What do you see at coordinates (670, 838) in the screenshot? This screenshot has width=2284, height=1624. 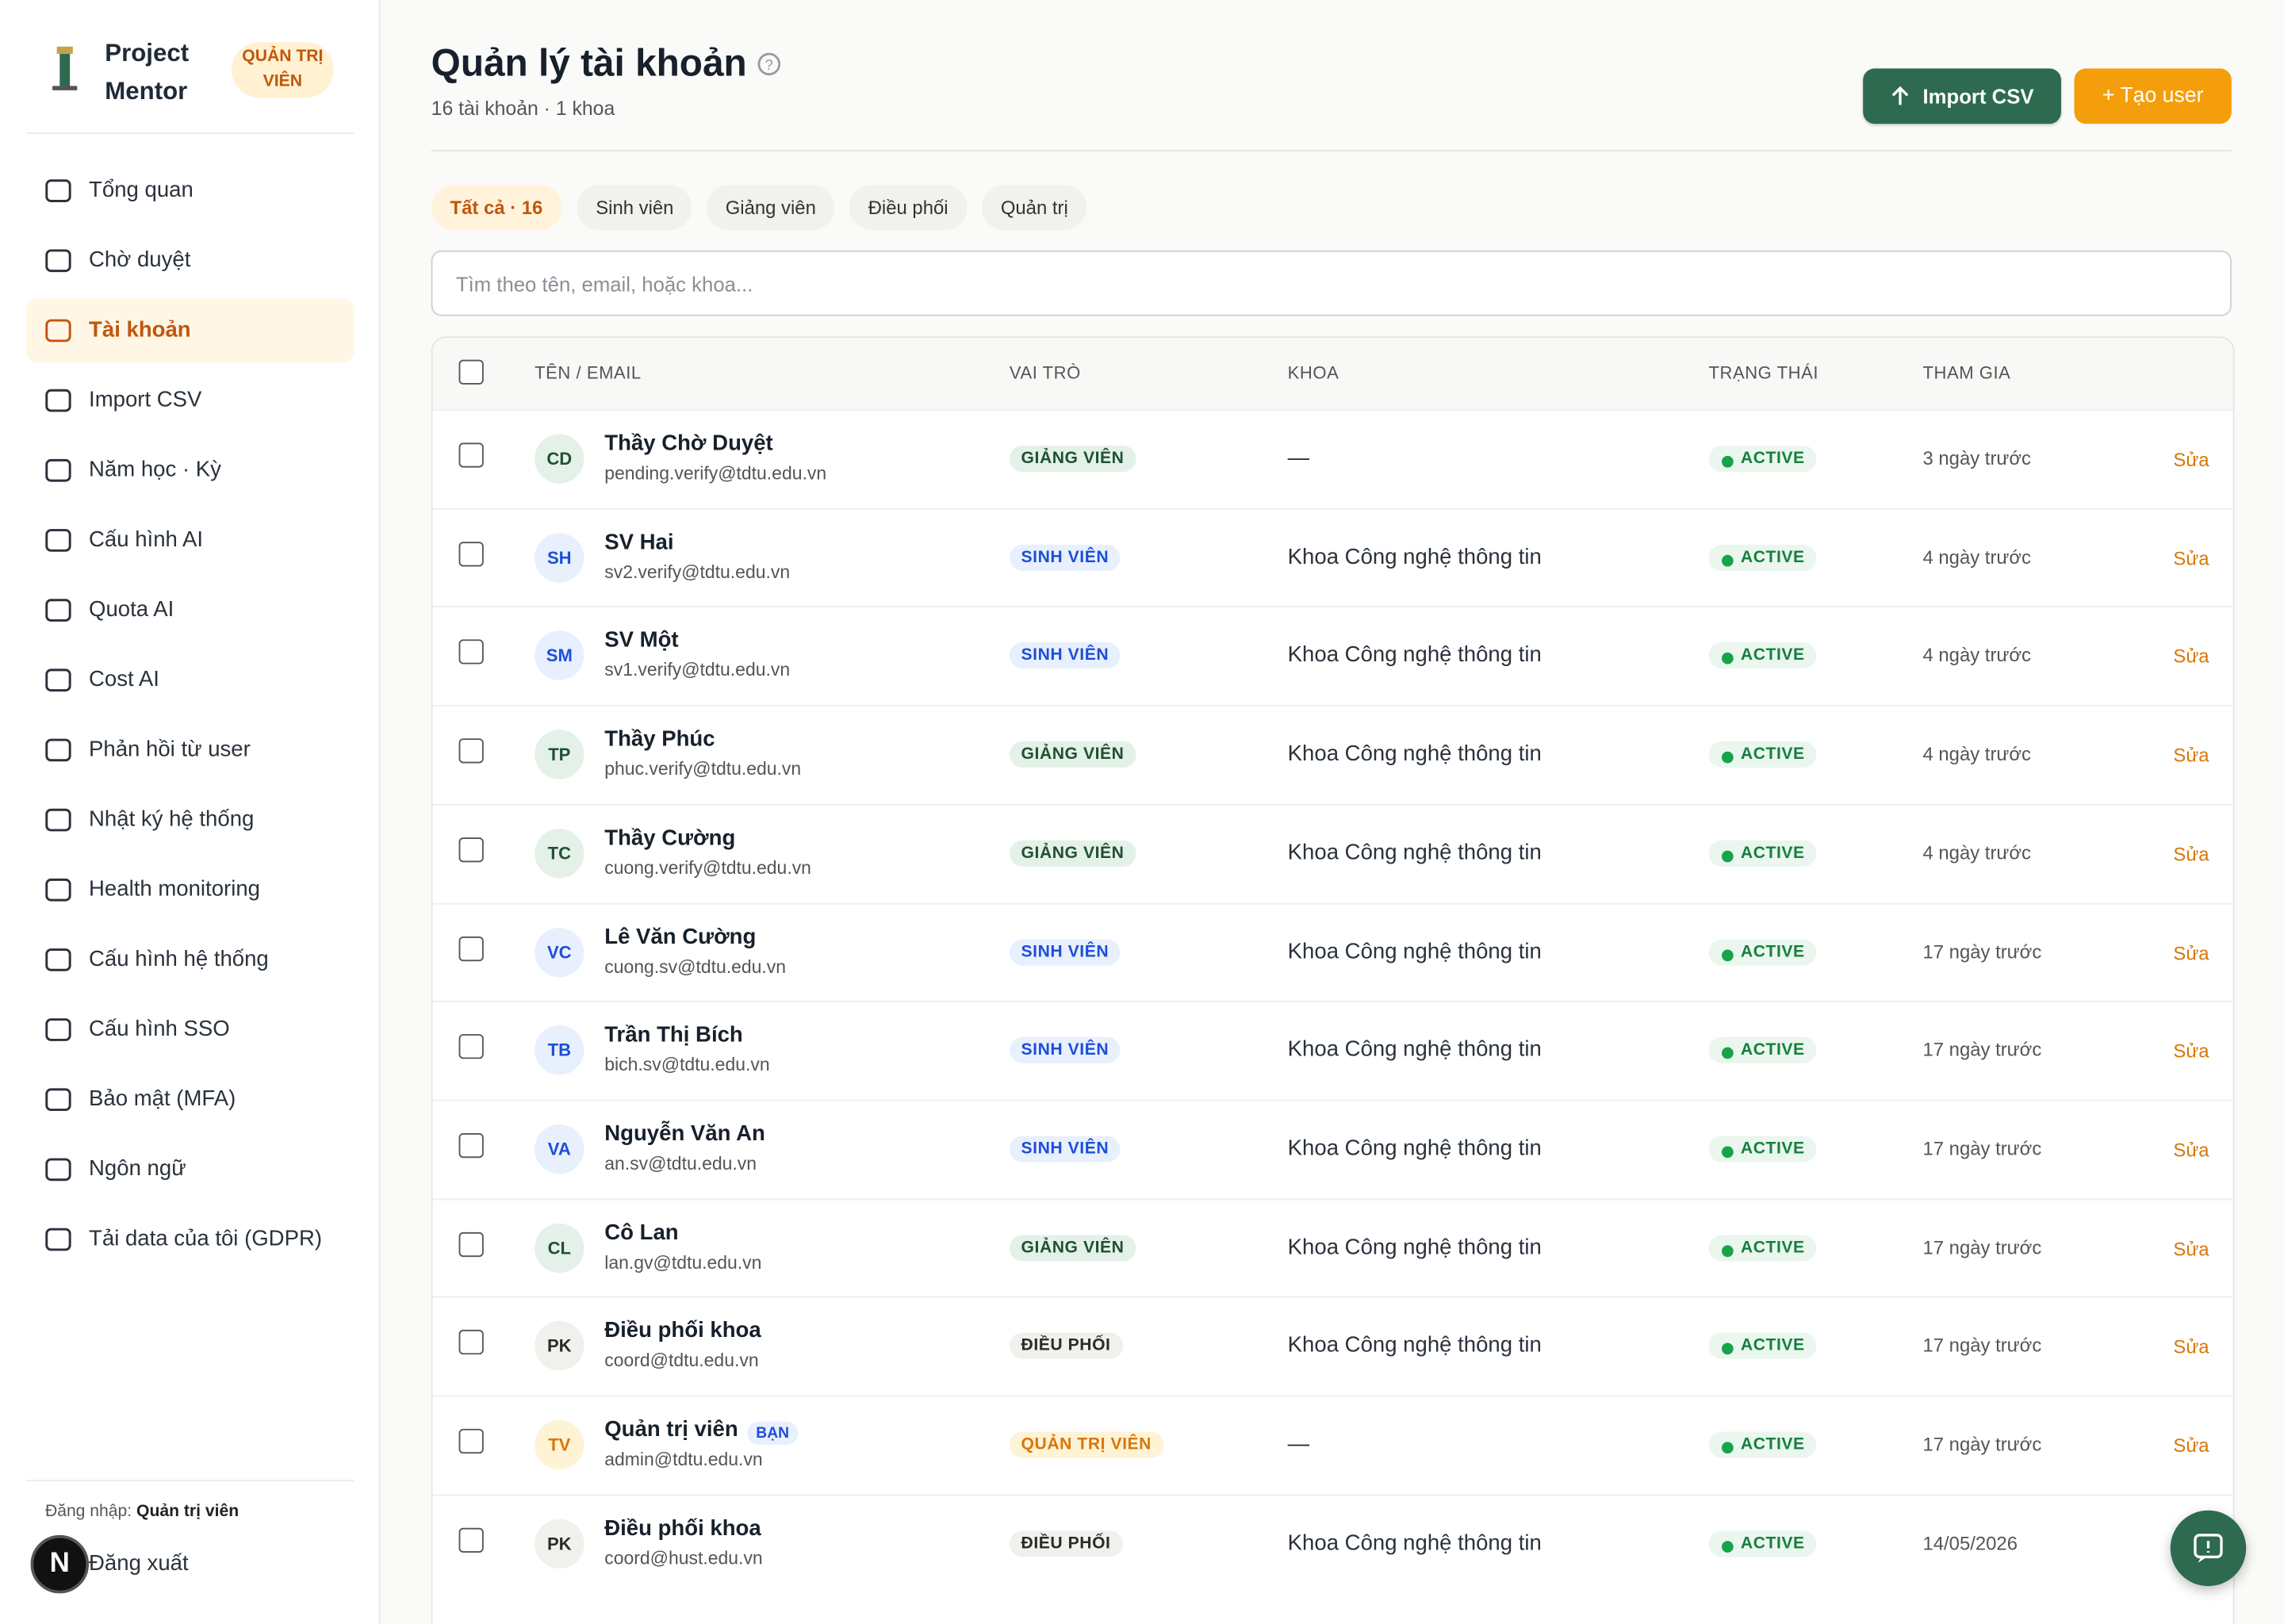 I see `user-name: Thầy Cường` at bounding box center [670, 838].